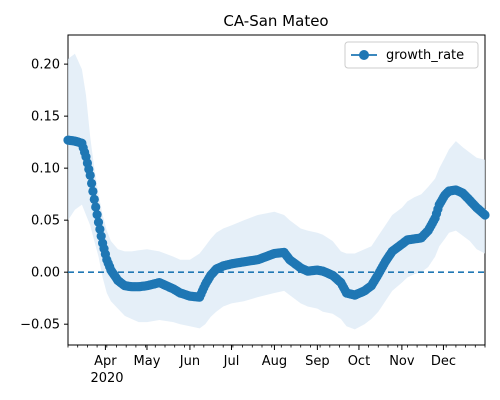  What do you see at coordinates (44, 195) in the screenshot?
I see `y-axis: −0.05 0.00 0.05 0.10 0.15 0.20` at bounding box center [44, 195].